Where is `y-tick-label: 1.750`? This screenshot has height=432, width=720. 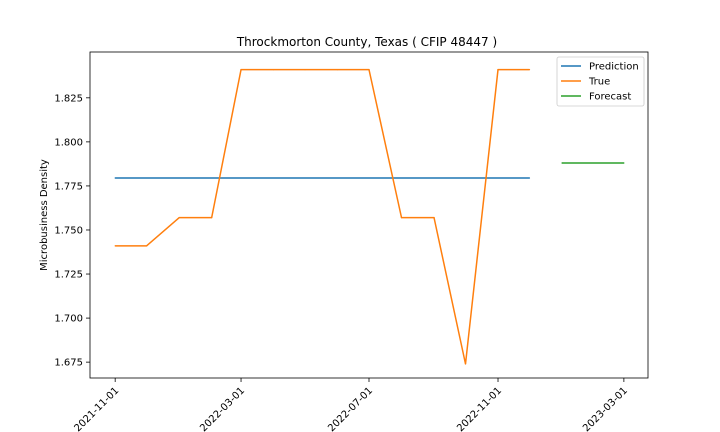
y-tick-label: 1.750 is located at coordinates (68, 230).